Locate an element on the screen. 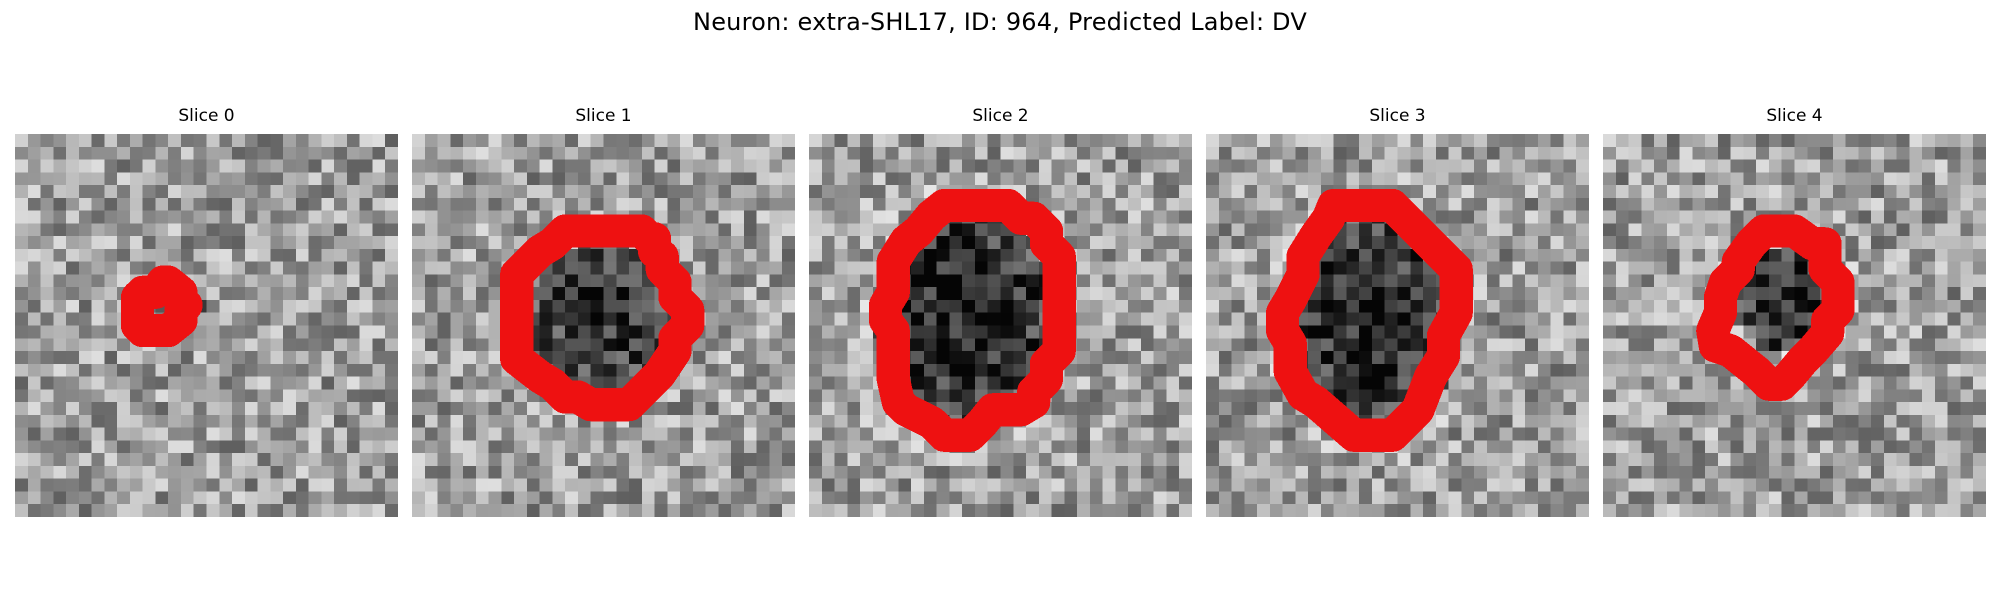 This screenshot has height=600, width=2000. roi-contour is located at coordinates (972, 320).